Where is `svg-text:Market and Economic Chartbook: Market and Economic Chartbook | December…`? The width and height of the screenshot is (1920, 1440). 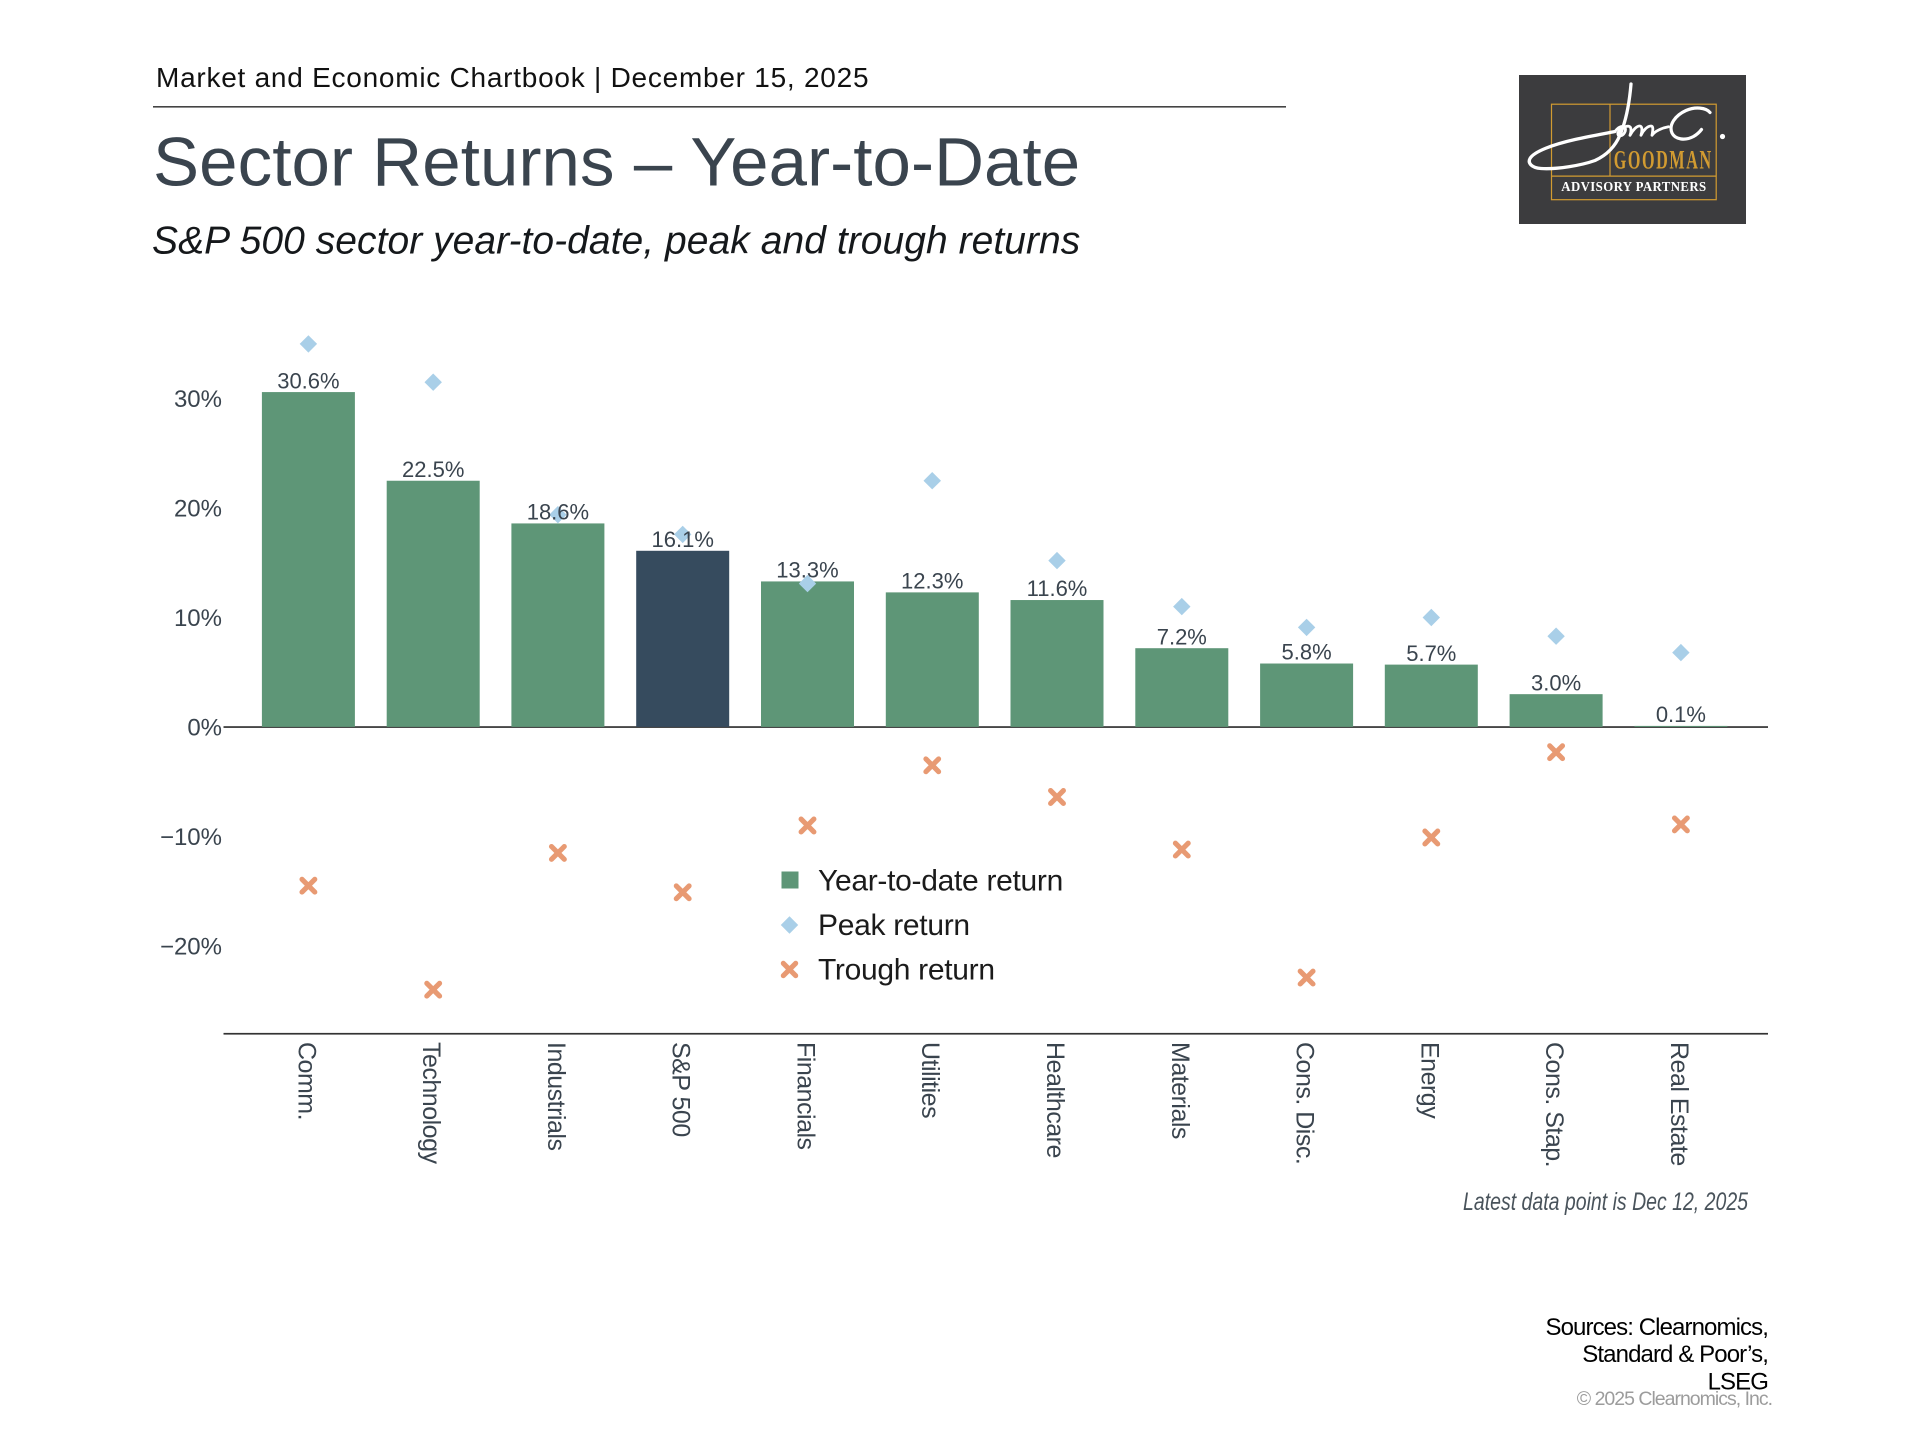 svg-text:Market and Economic Chartbook: Market and Economic Chartbook | December… is located at coordinates (512, 77).